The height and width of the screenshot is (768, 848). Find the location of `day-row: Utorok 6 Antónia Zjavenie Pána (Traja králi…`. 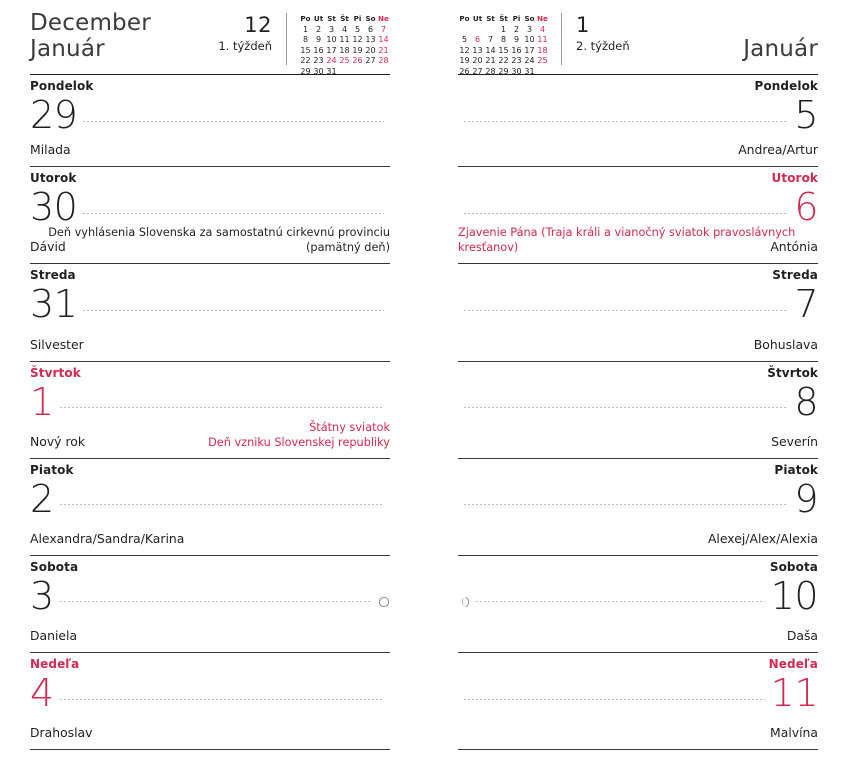

day-row: Utorok 6 Antónia Zjavenie Pána (Traja králi… is located at coordinates (638, 218).